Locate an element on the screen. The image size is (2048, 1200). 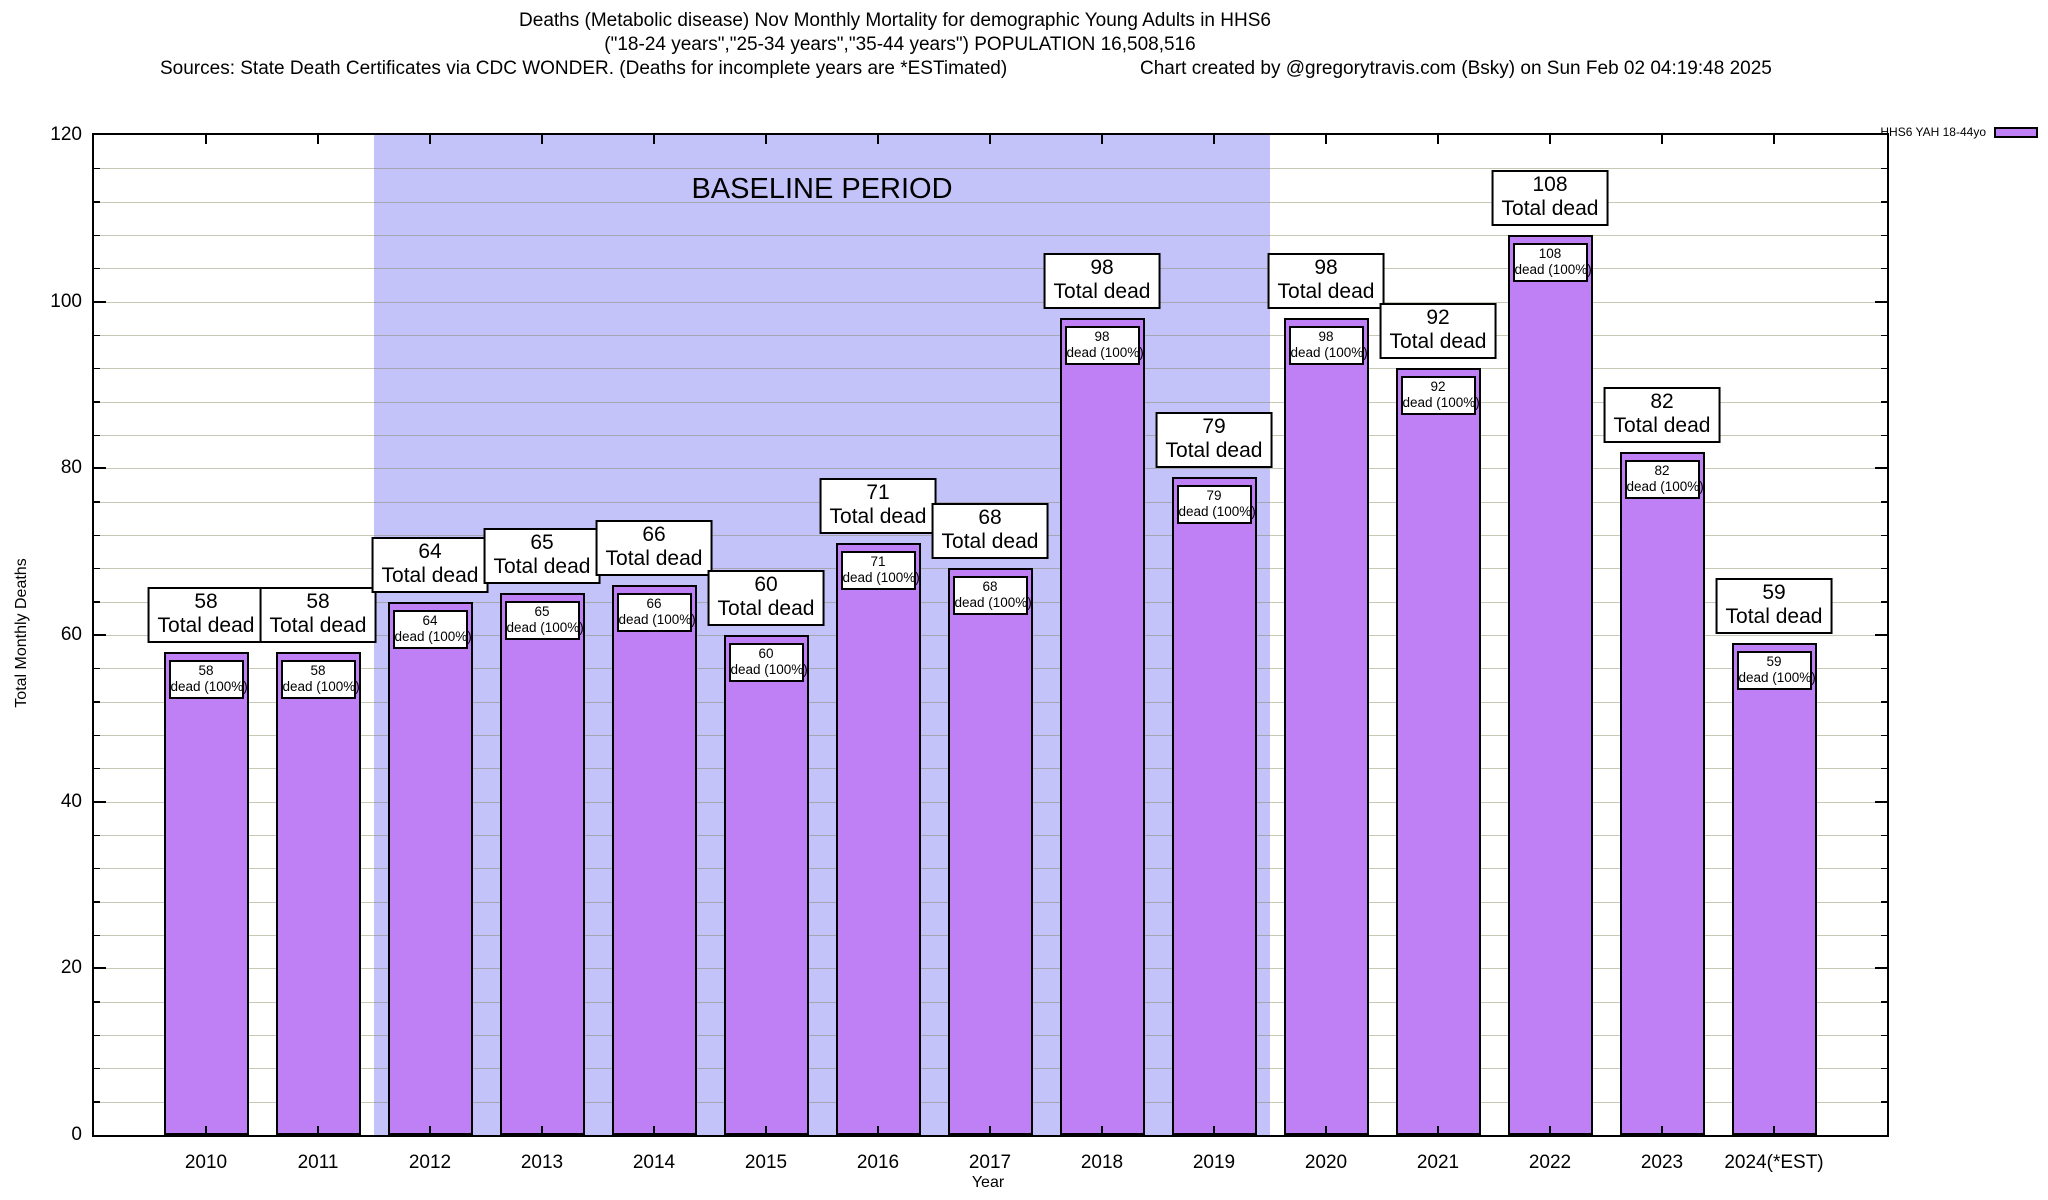
bar-inner-label: 79 dead (100%) is located at coordinates (1216, 504).